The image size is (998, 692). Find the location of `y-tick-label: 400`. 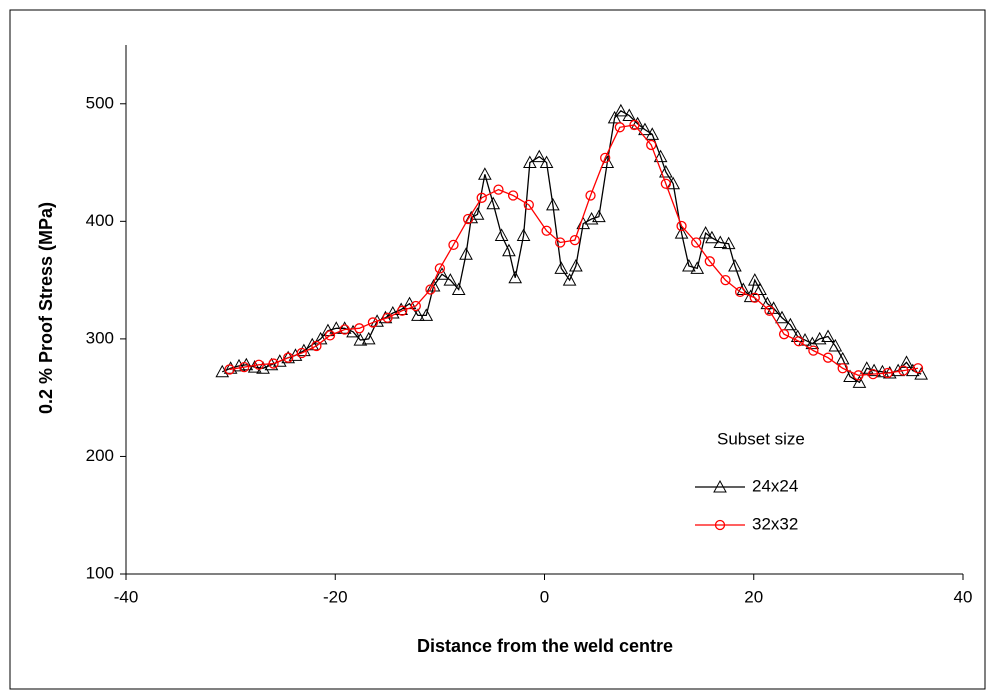

y-tick-label: 400 is located at coordinates (100, 220).